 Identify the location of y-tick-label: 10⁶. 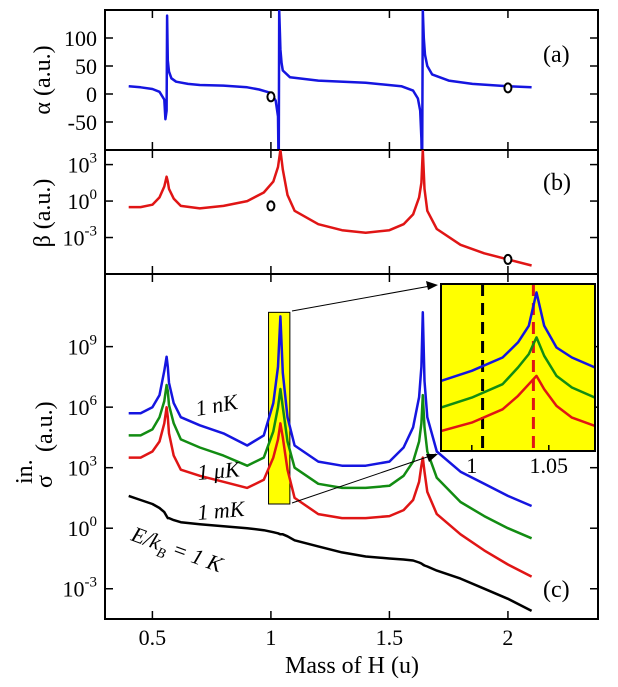
(83, 406).